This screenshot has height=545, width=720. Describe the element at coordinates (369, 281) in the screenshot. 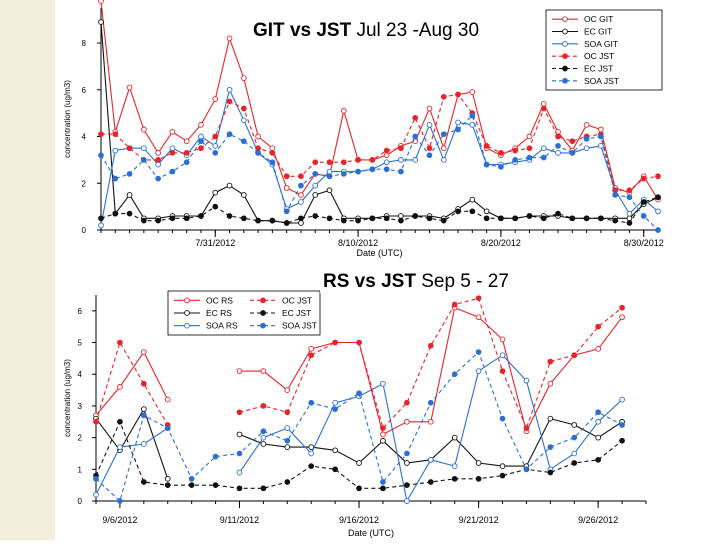

I see `chart-title-bold: RS vs JST` at that location.